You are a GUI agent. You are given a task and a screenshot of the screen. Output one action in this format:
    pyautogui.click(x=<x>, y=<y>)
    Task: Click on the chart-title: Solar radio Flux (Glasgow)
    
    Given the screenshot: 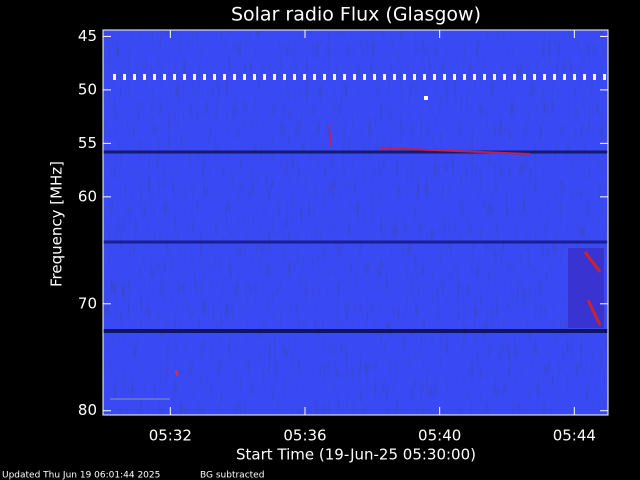 What is the action you would take?
    pyautogui.click(x=356, y=15)
    